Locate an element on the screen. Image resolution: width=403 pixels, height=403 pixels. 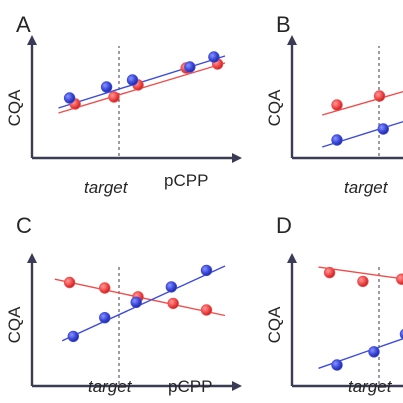
panel-letter: B is located at coordinates (283, 24).